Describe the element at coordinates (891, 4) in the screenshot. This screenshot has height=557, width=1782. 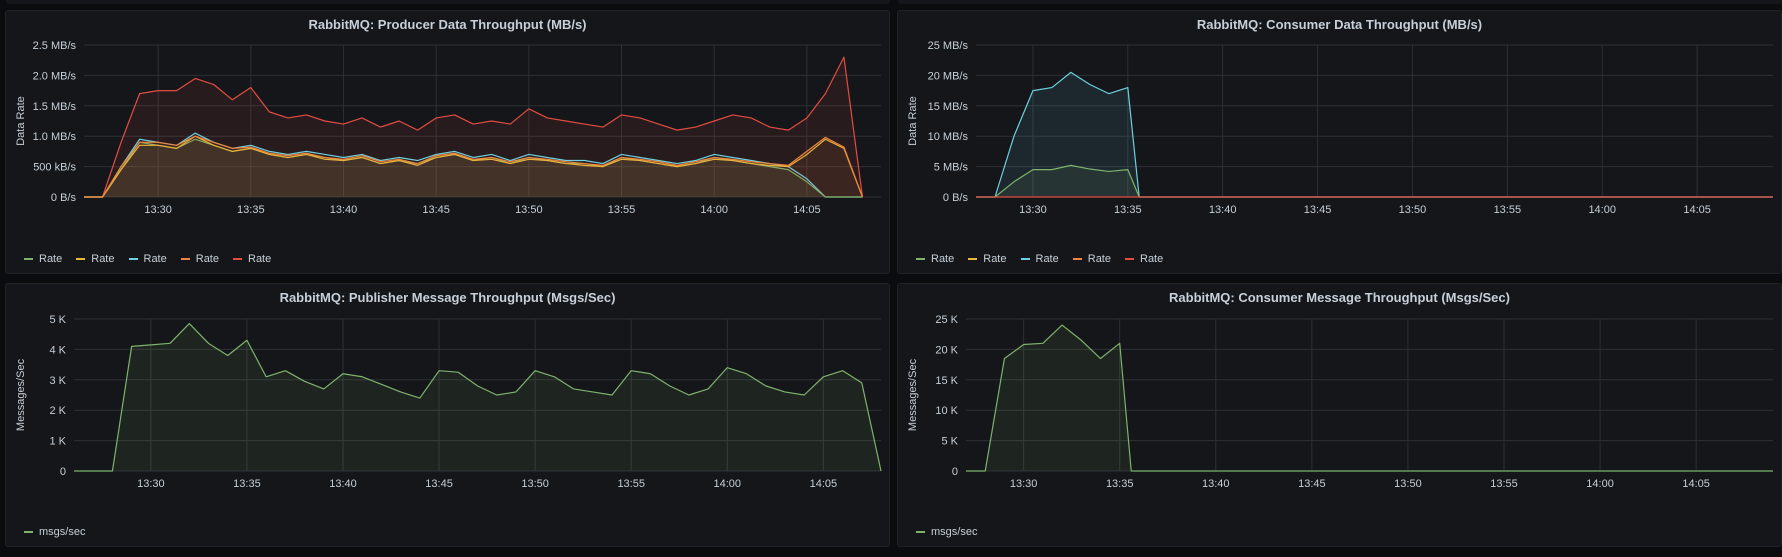
I see `top-strip` at that location.